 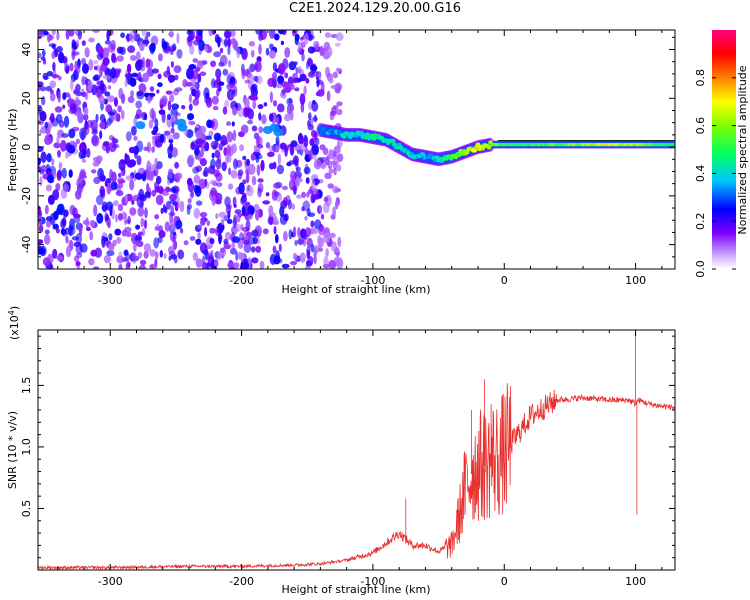 What do you see at coordinates (700, 78) in the screenshot?
I see `colorbar-tick-label: 0.8` at bounding box center [700, 78].